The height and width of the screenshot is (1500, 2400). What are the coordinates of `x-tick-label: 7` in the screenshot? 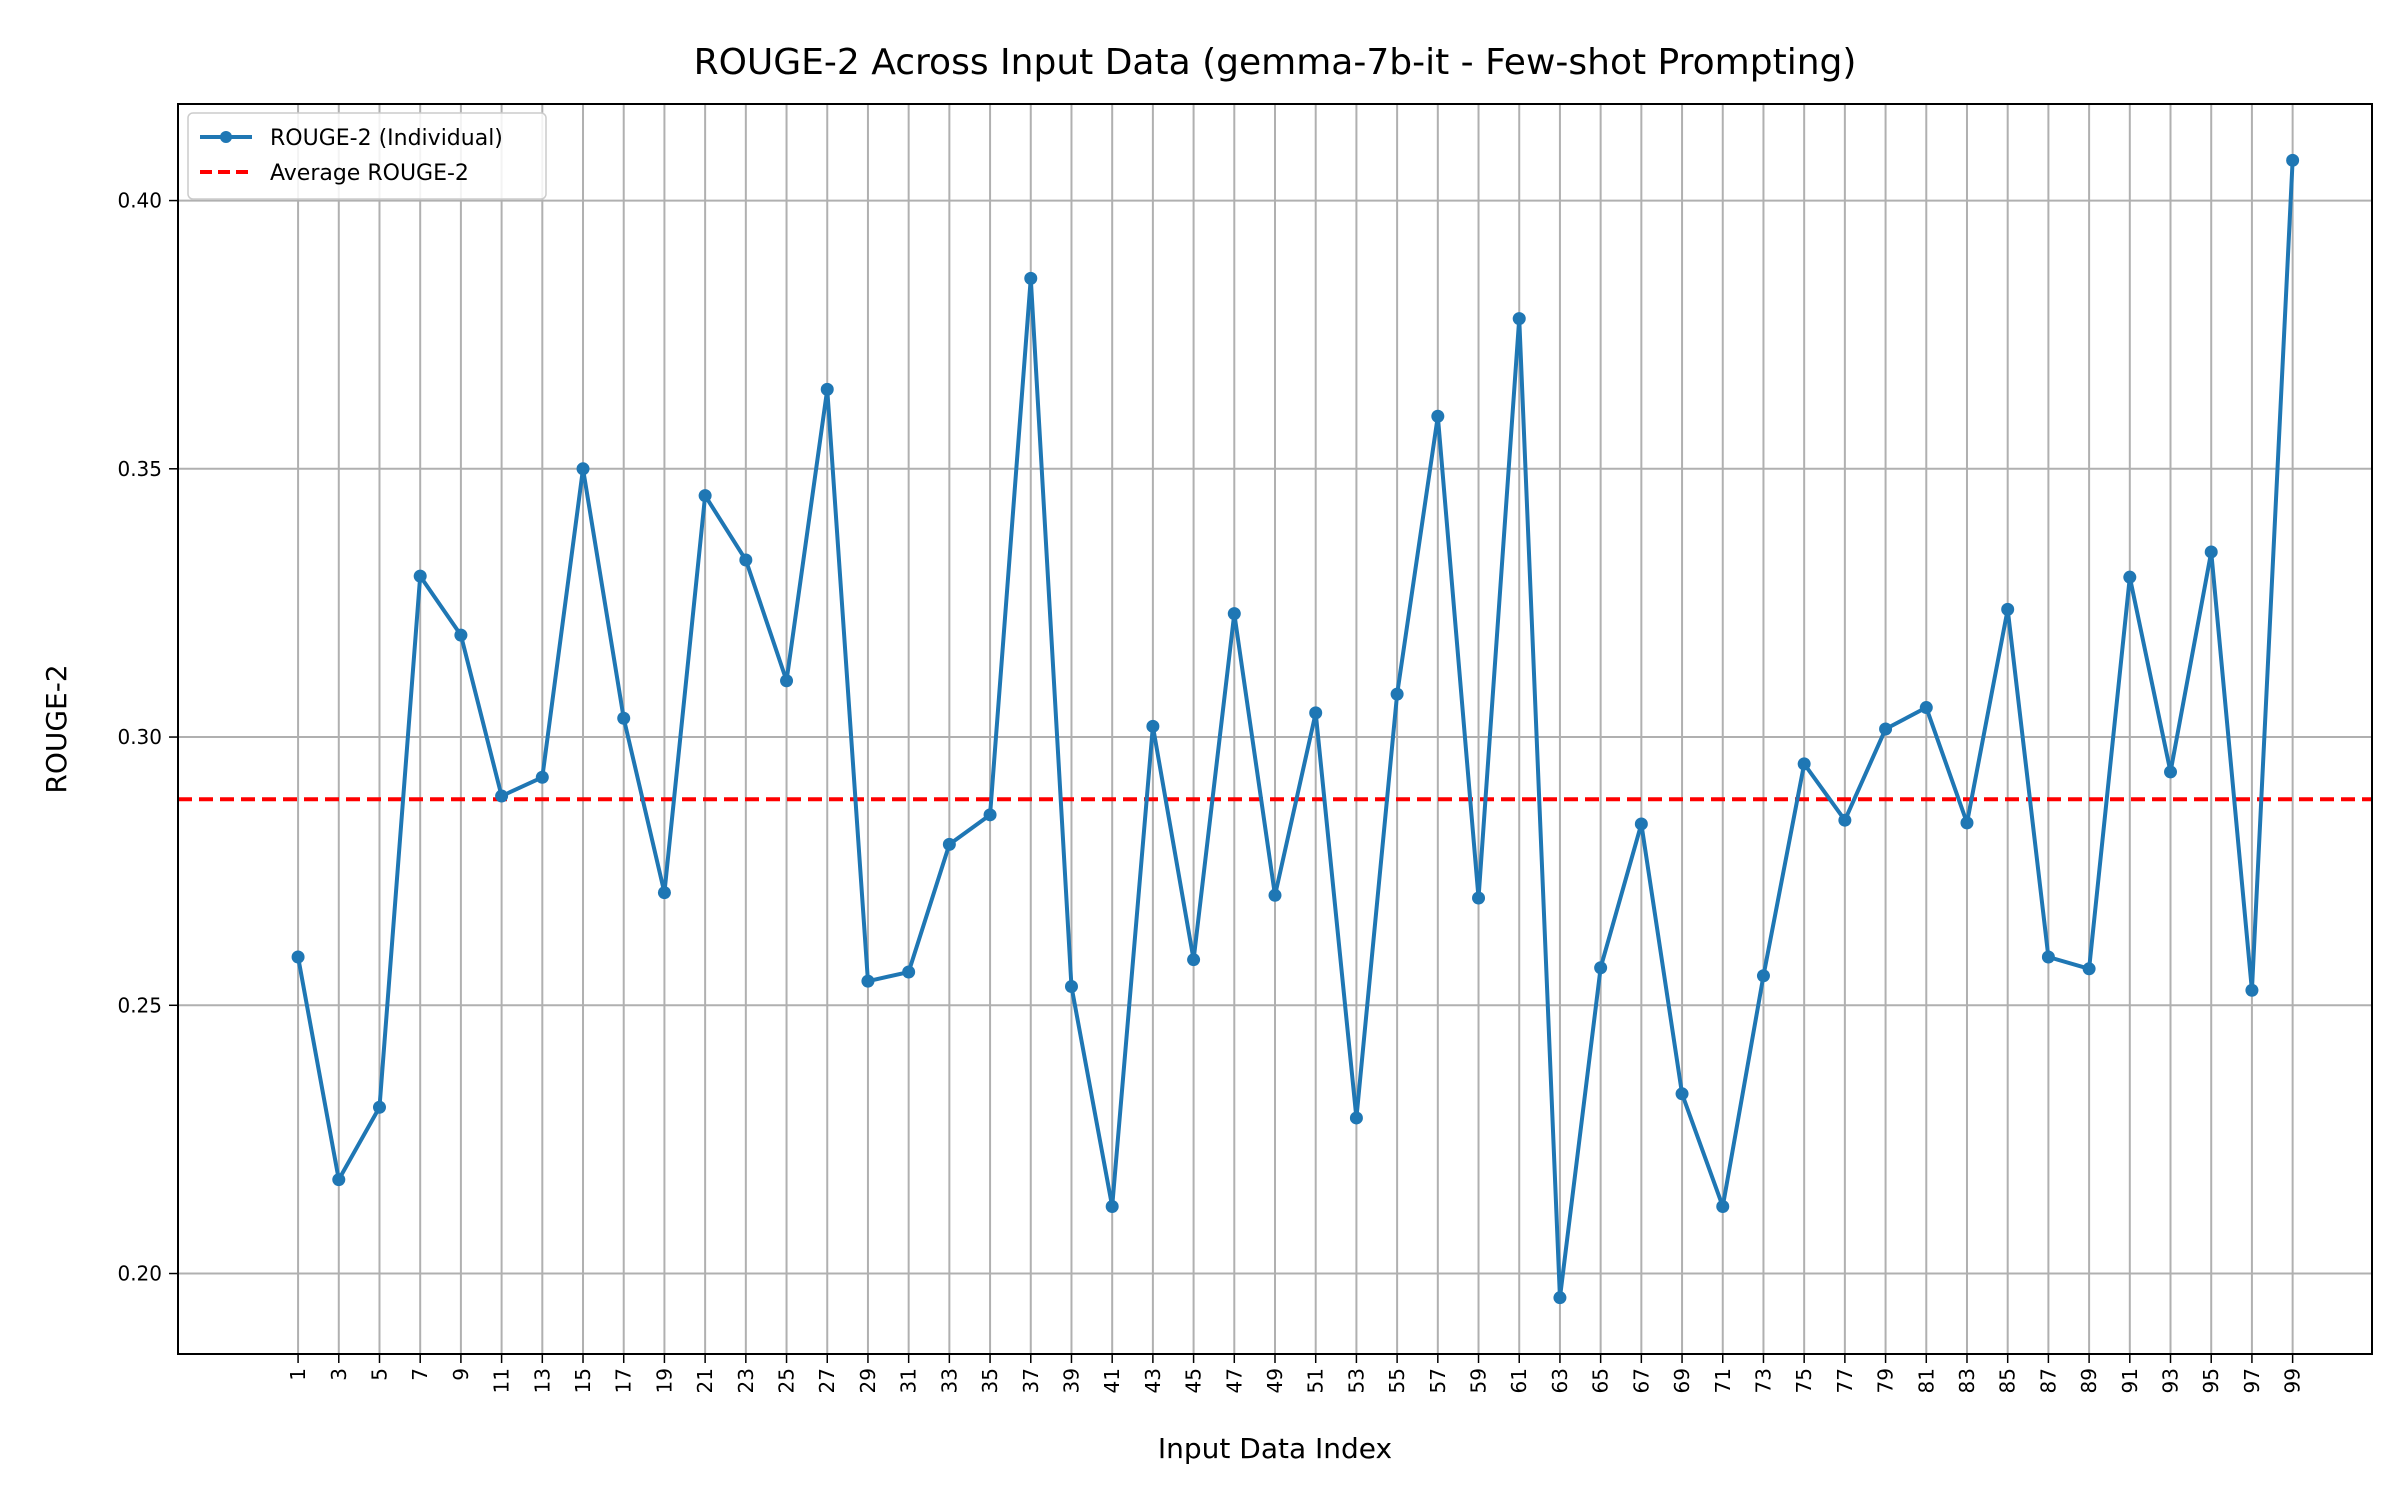 It's located at (420, 1374).